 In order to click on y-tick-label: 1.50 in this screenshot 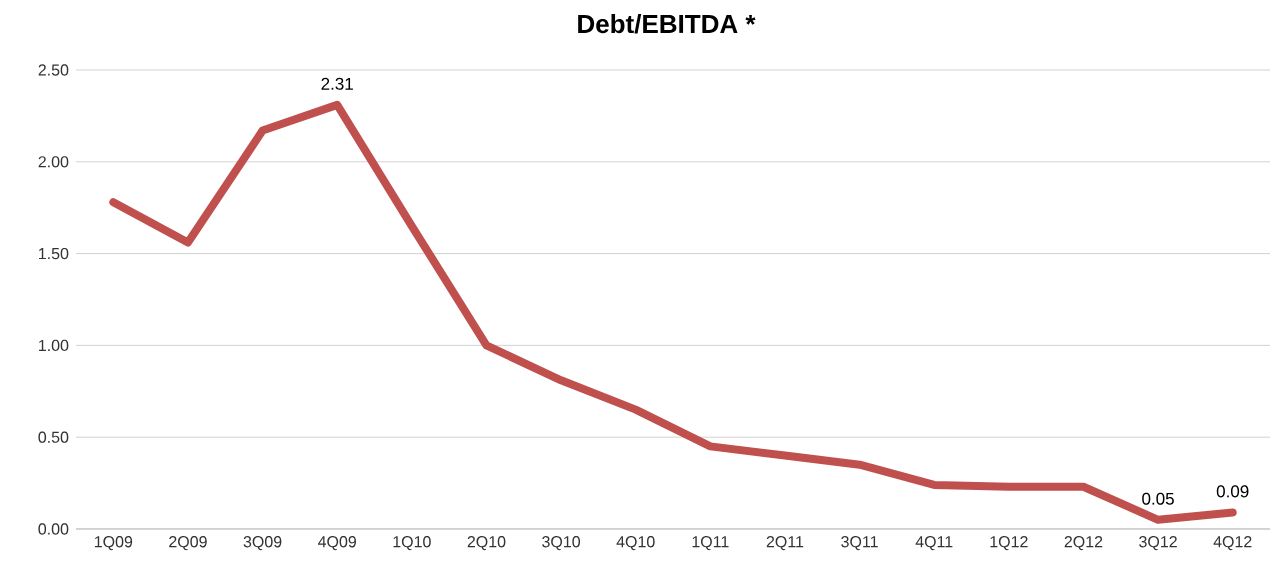, I will do `click(54, 253)`.